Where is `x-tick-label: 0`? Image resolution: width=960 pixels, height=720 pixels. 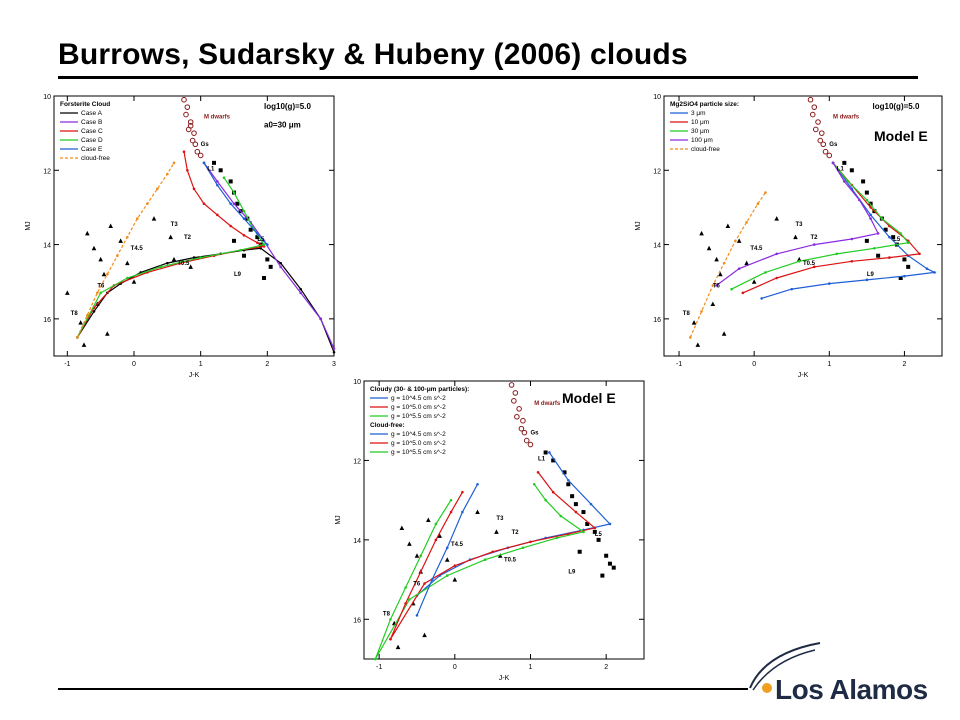 x-tick-label: 0 is located at coordinates (134, 364).